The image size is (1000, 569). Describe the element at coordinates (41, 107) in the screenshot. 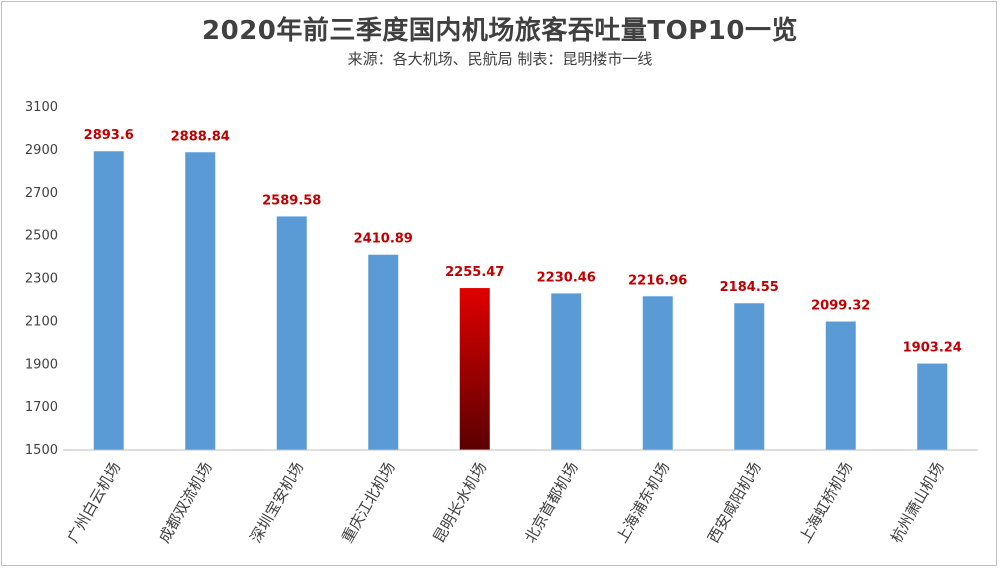

I see `y-tick-label: 3100` at that location.